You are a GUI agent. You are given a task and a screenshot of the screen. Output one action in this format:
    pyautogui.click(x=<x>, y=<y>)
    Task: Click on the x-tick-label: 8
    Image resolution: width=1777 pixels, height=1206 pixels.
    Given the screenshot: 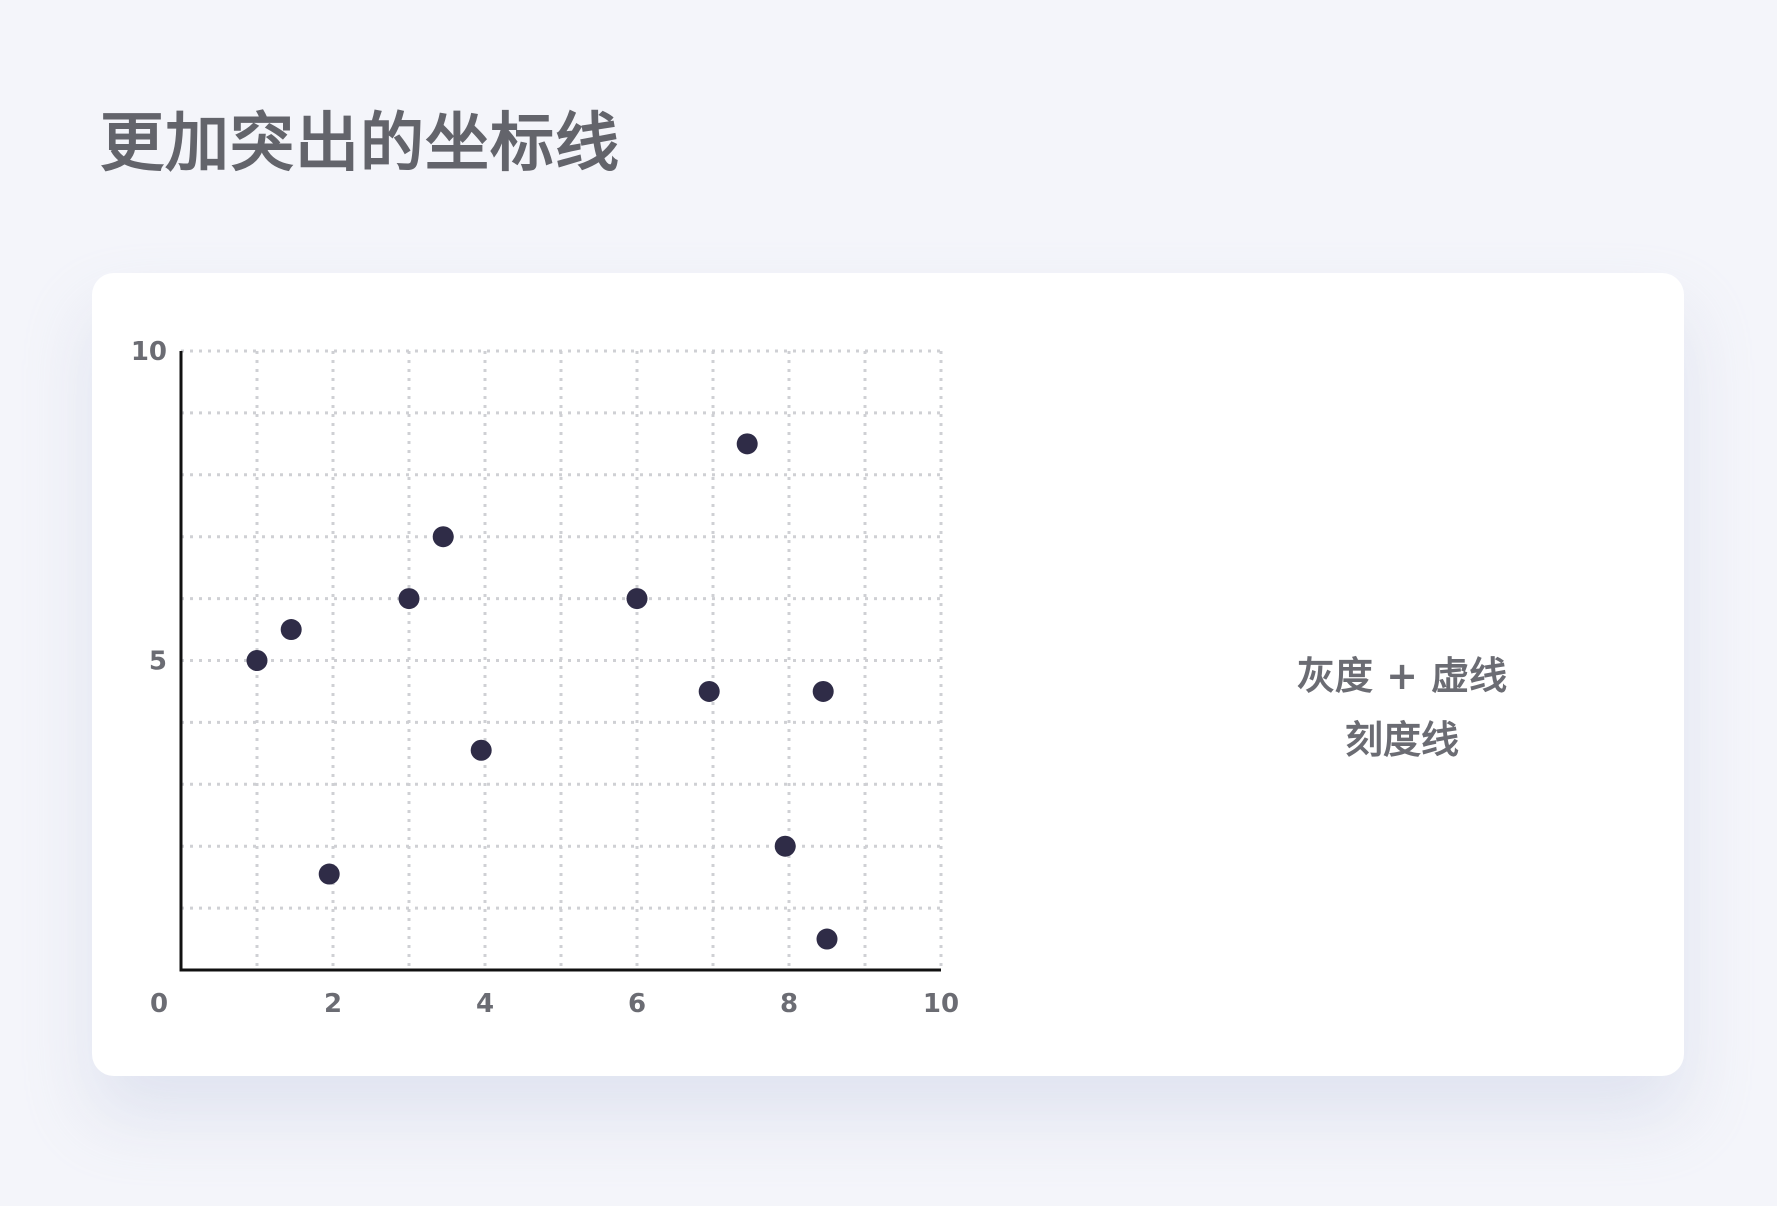 What is the action you would take?
    pyautogui.click(x=789, y=1004)
    